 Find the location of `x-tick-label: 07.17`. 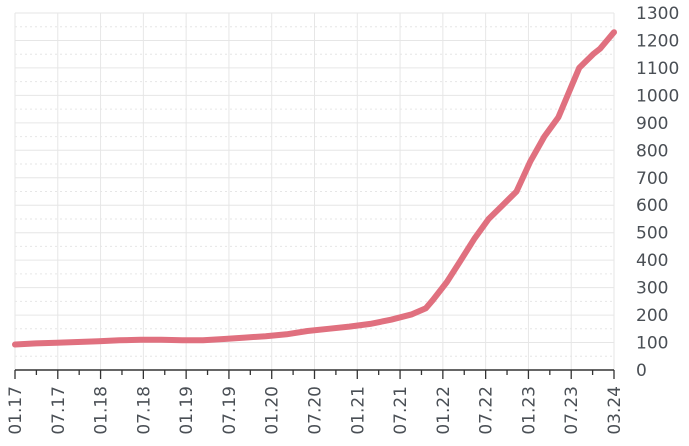

x-tick-label: 07.17 is located at coordinates (59, 410).